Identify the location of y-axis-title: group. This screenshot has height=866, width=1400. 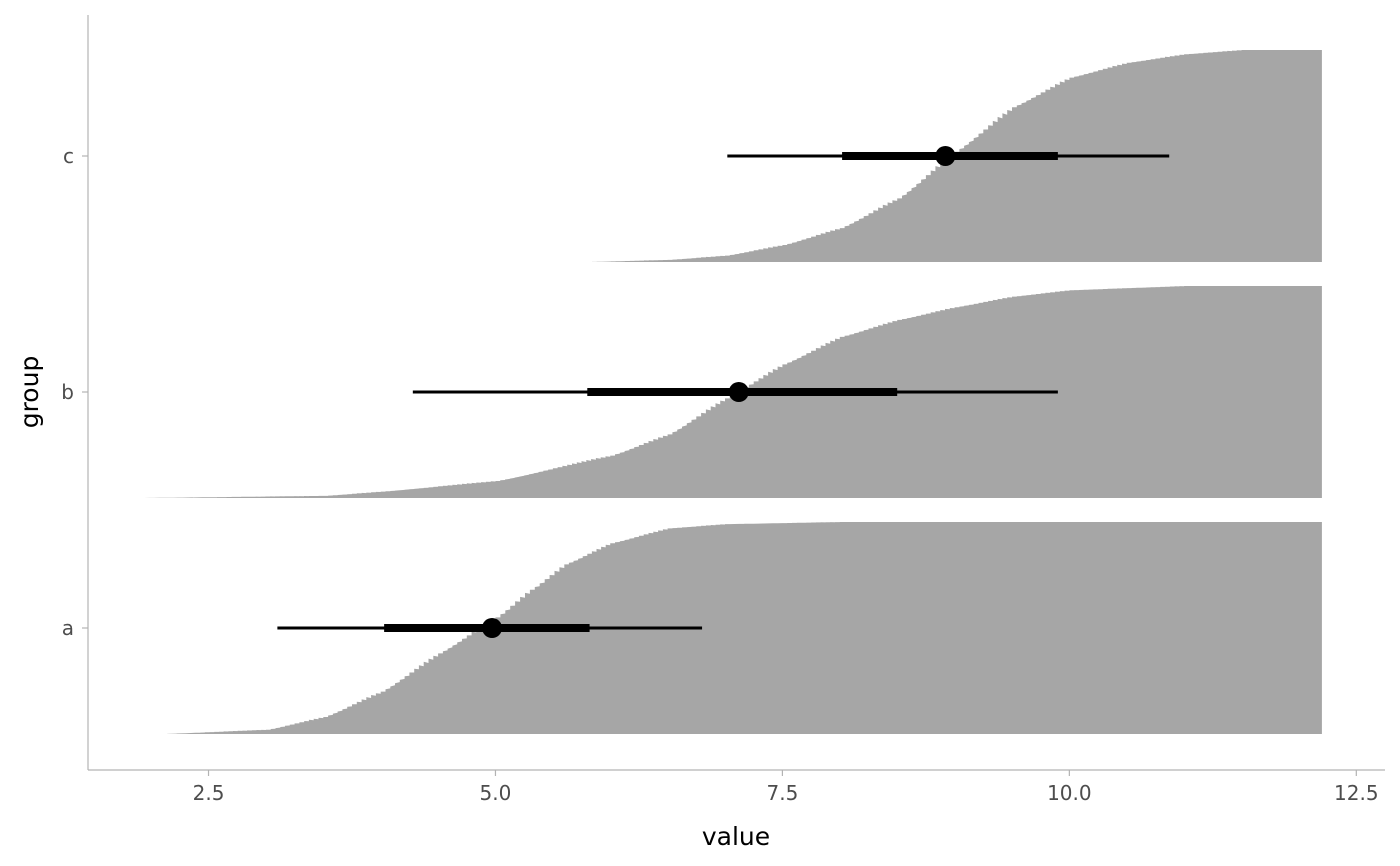
(29, 392).